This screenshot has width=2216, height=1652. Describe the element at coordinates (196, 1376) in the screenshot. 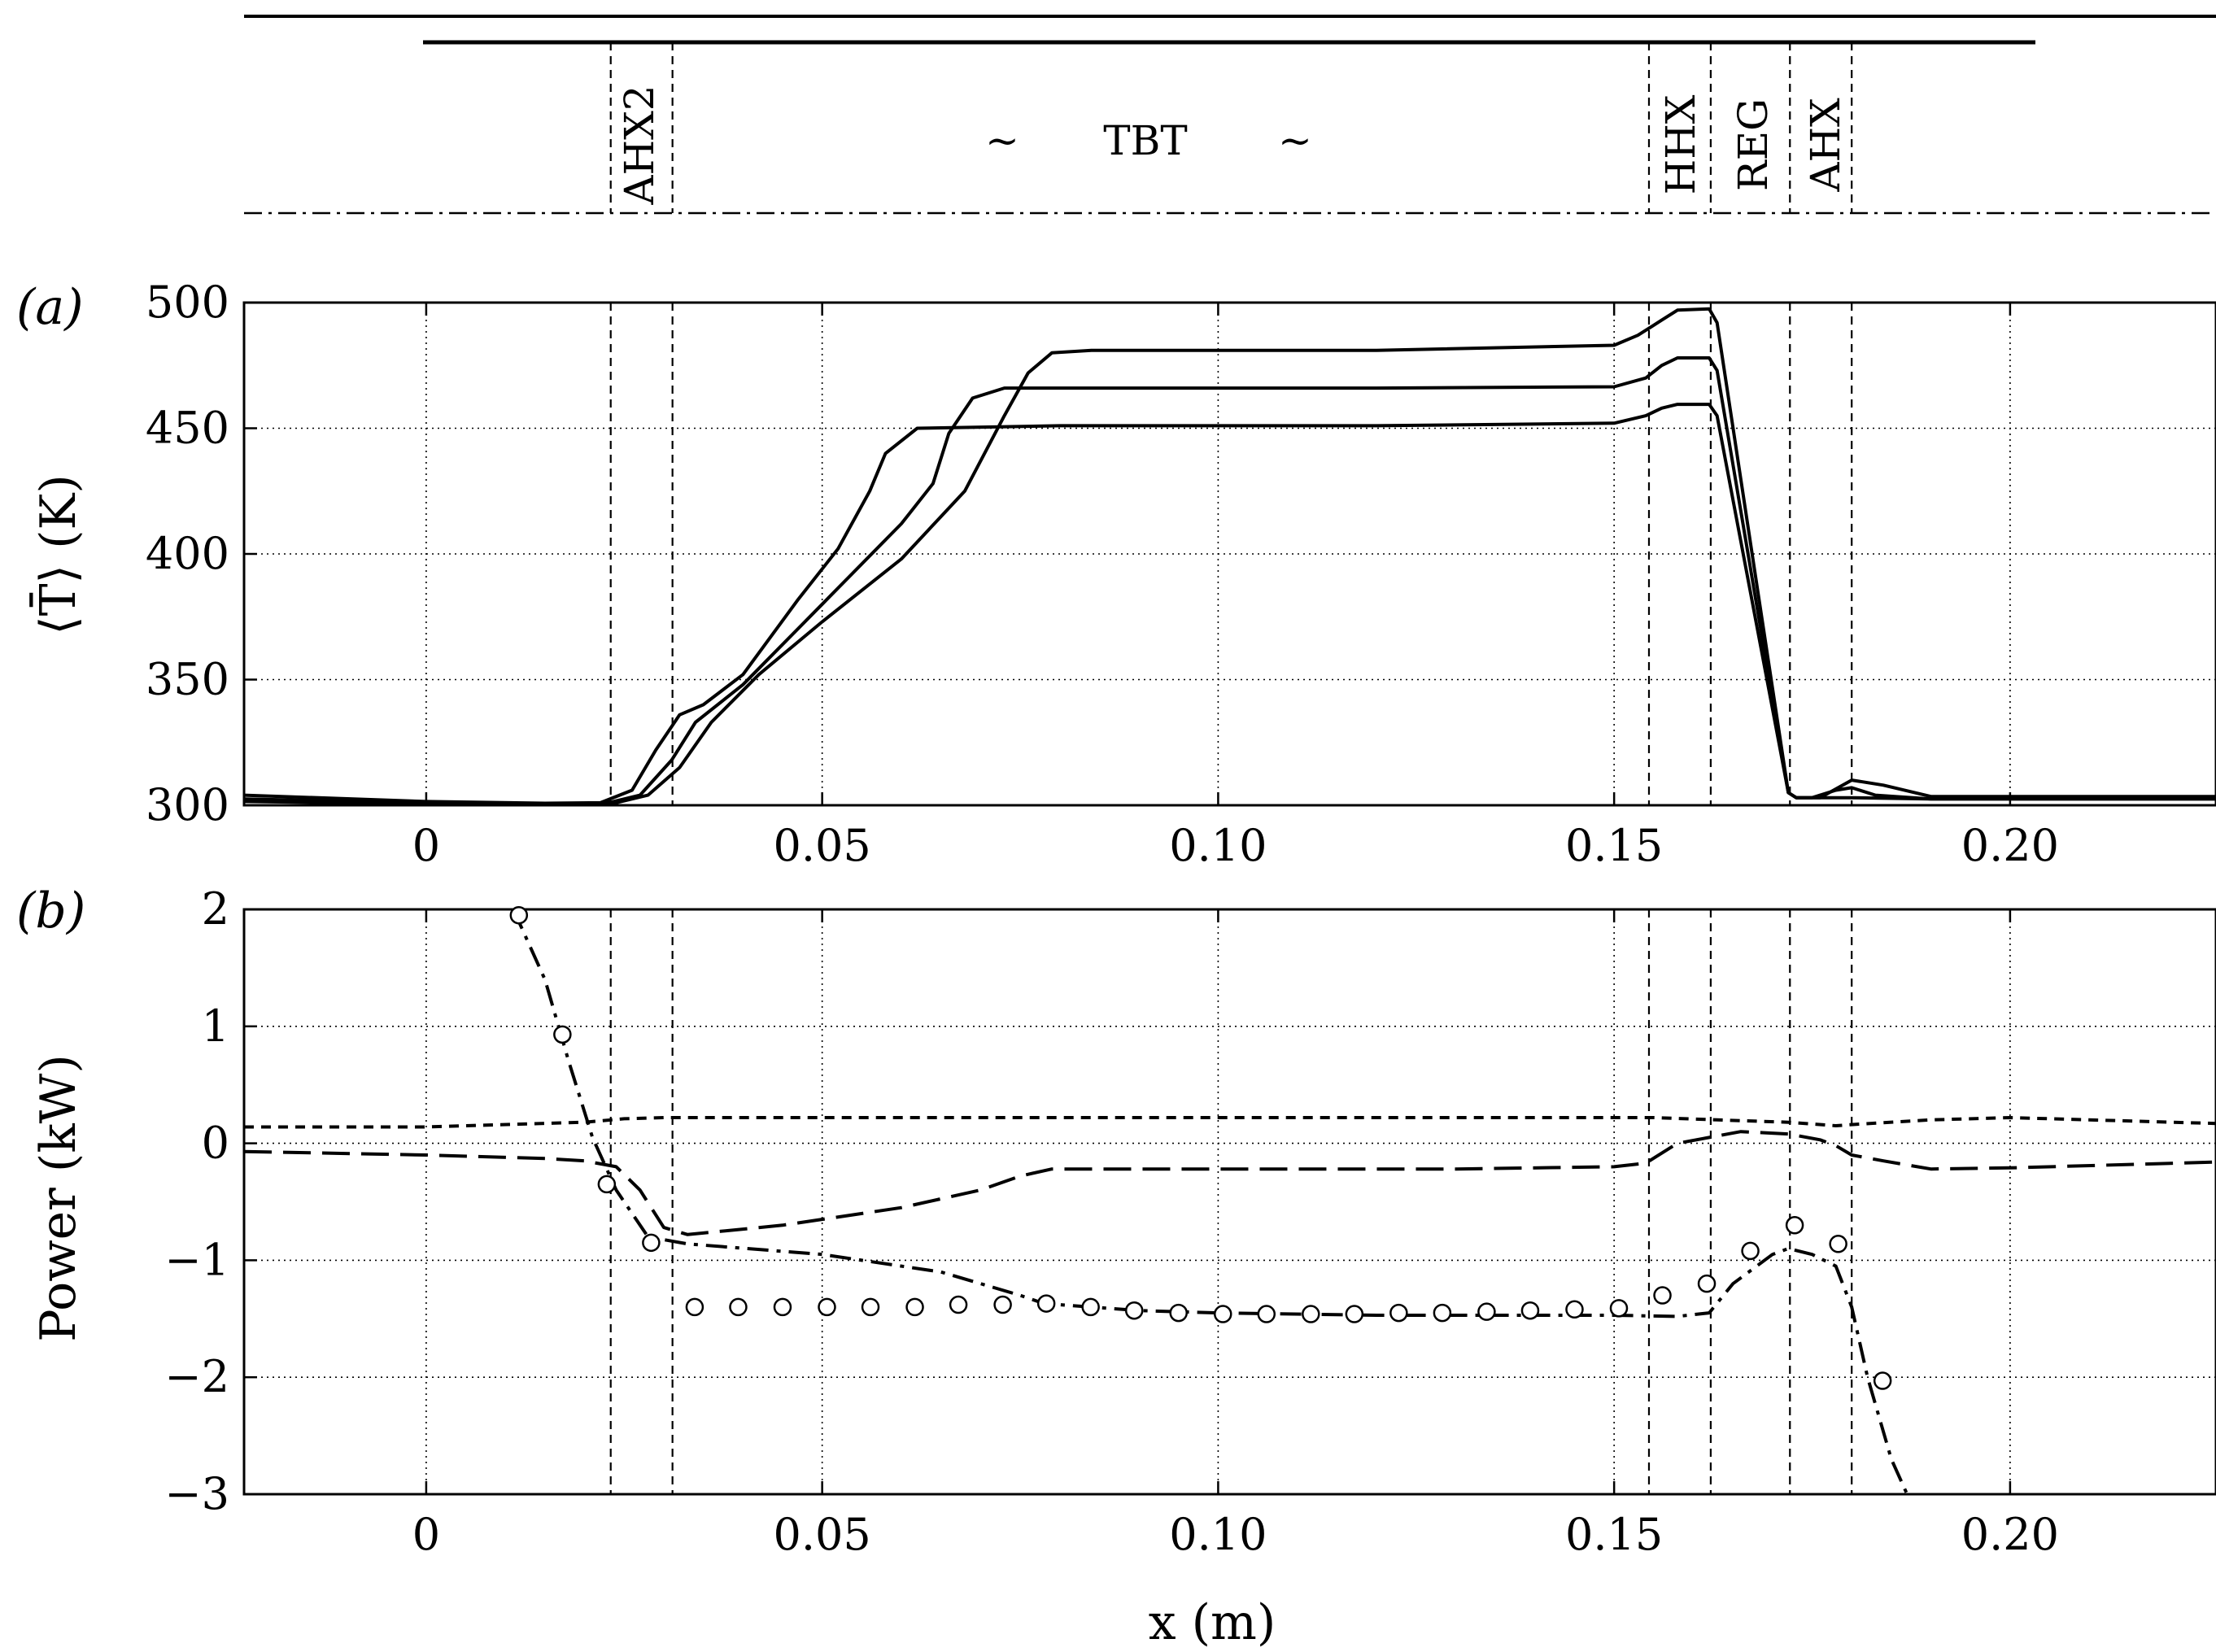

I see `y-tick-label-b-1: −2` at that location.